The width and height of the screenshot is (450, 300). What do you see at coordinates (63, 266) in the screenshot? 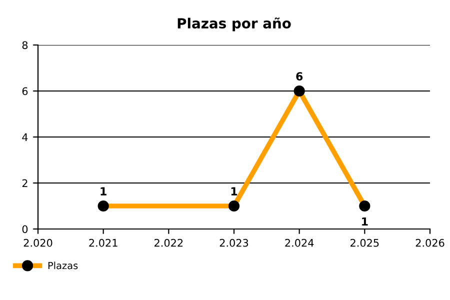
I see `legend-label: Plazas` at bounding box center [63, 266].